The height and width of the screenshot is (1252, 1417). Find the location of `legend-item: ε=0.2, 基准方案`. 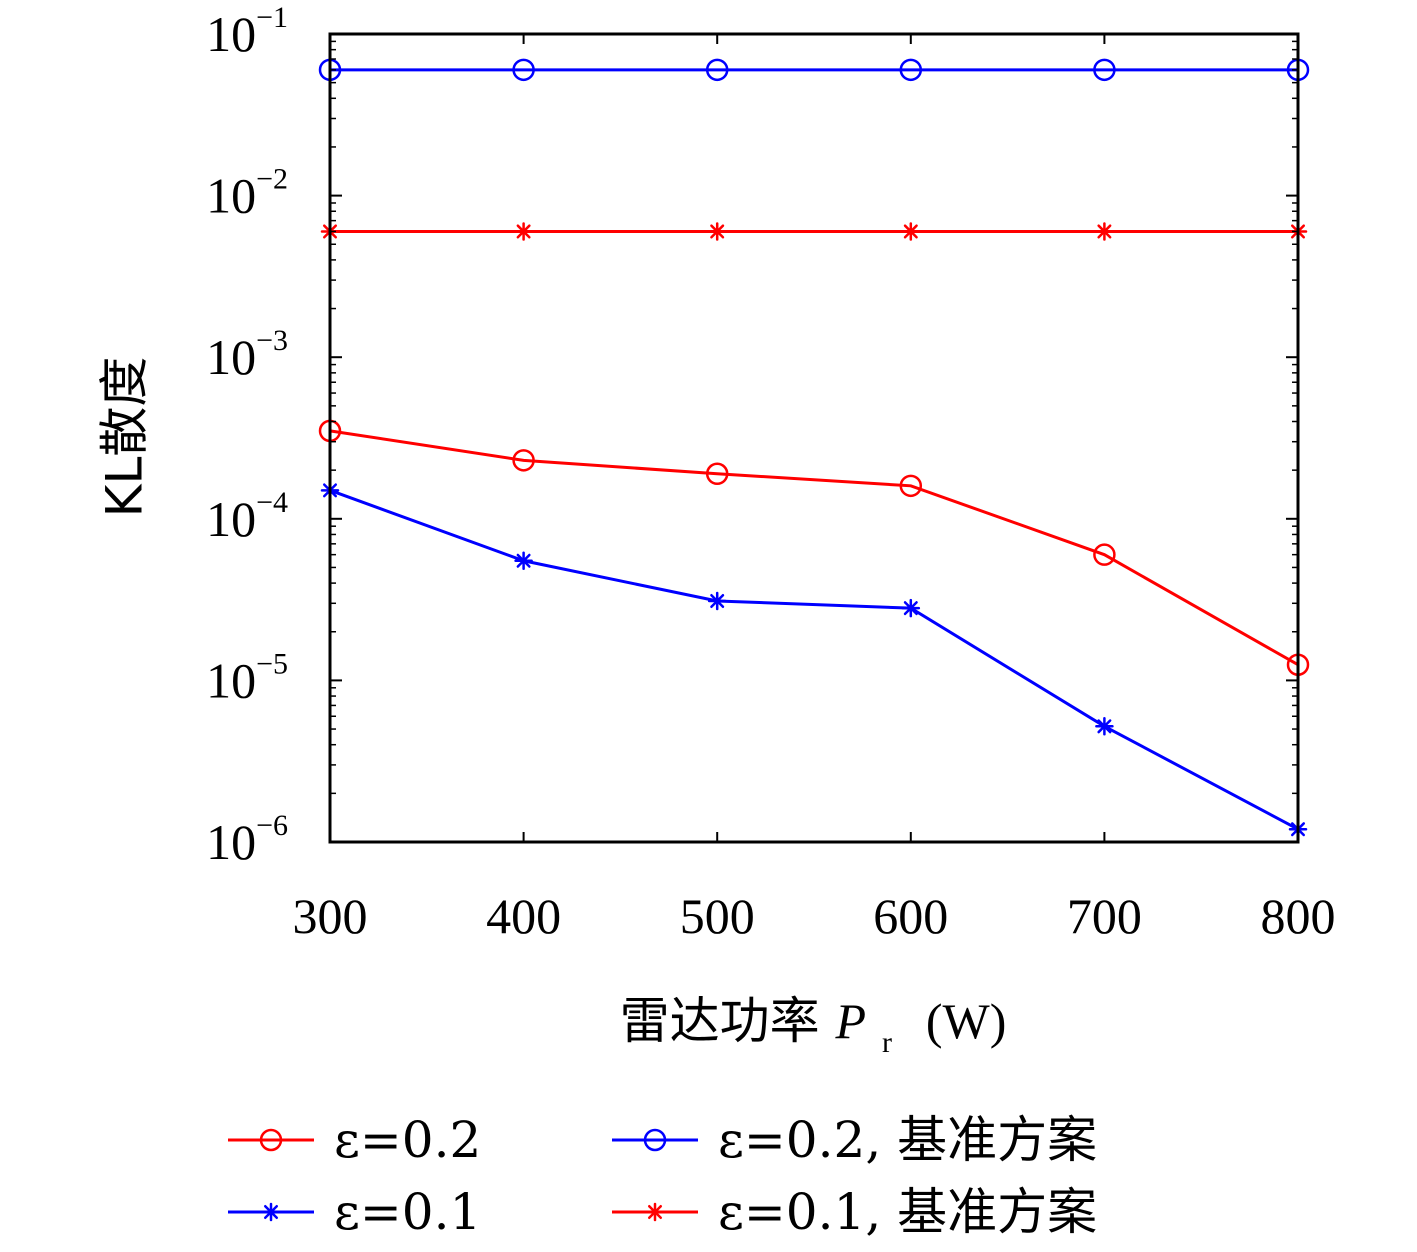

legend-item: ε=0.2, 基准方案 is located at coordinates (854, 1140).